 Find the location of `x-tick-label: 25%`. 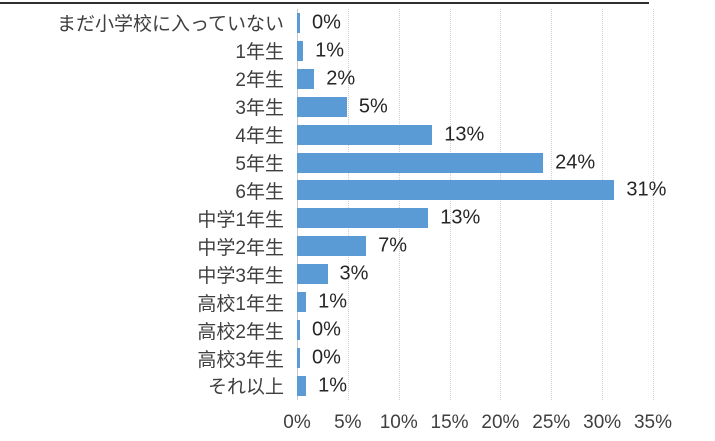

x-tick-label: 25% is located at coordinates (551, 422).